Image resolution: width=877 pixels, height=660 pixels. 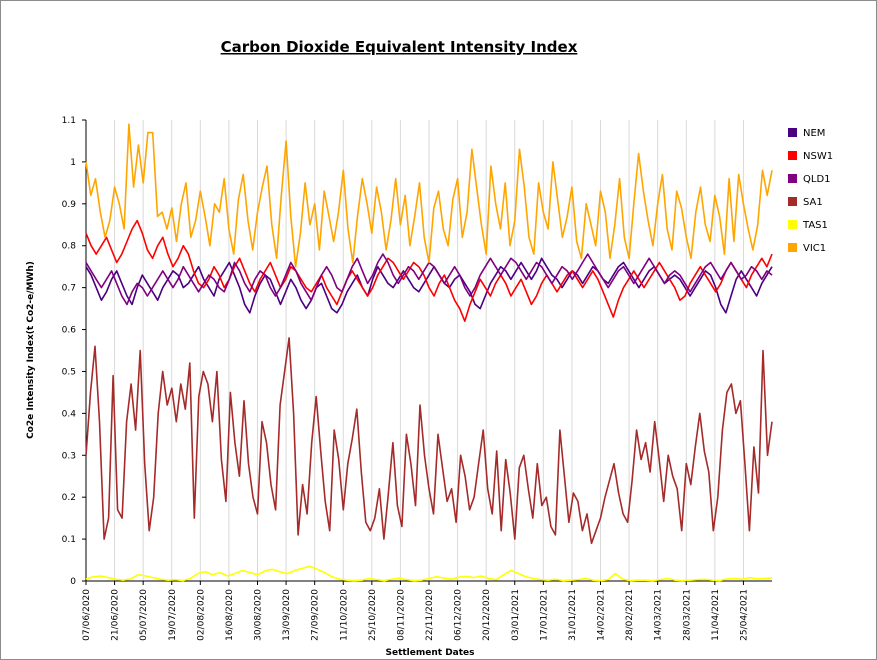 What do you see at coordinates (69, 498) in the screenshot?
I see `y-tick-label: 0.2` at bounding box center [69, 498].